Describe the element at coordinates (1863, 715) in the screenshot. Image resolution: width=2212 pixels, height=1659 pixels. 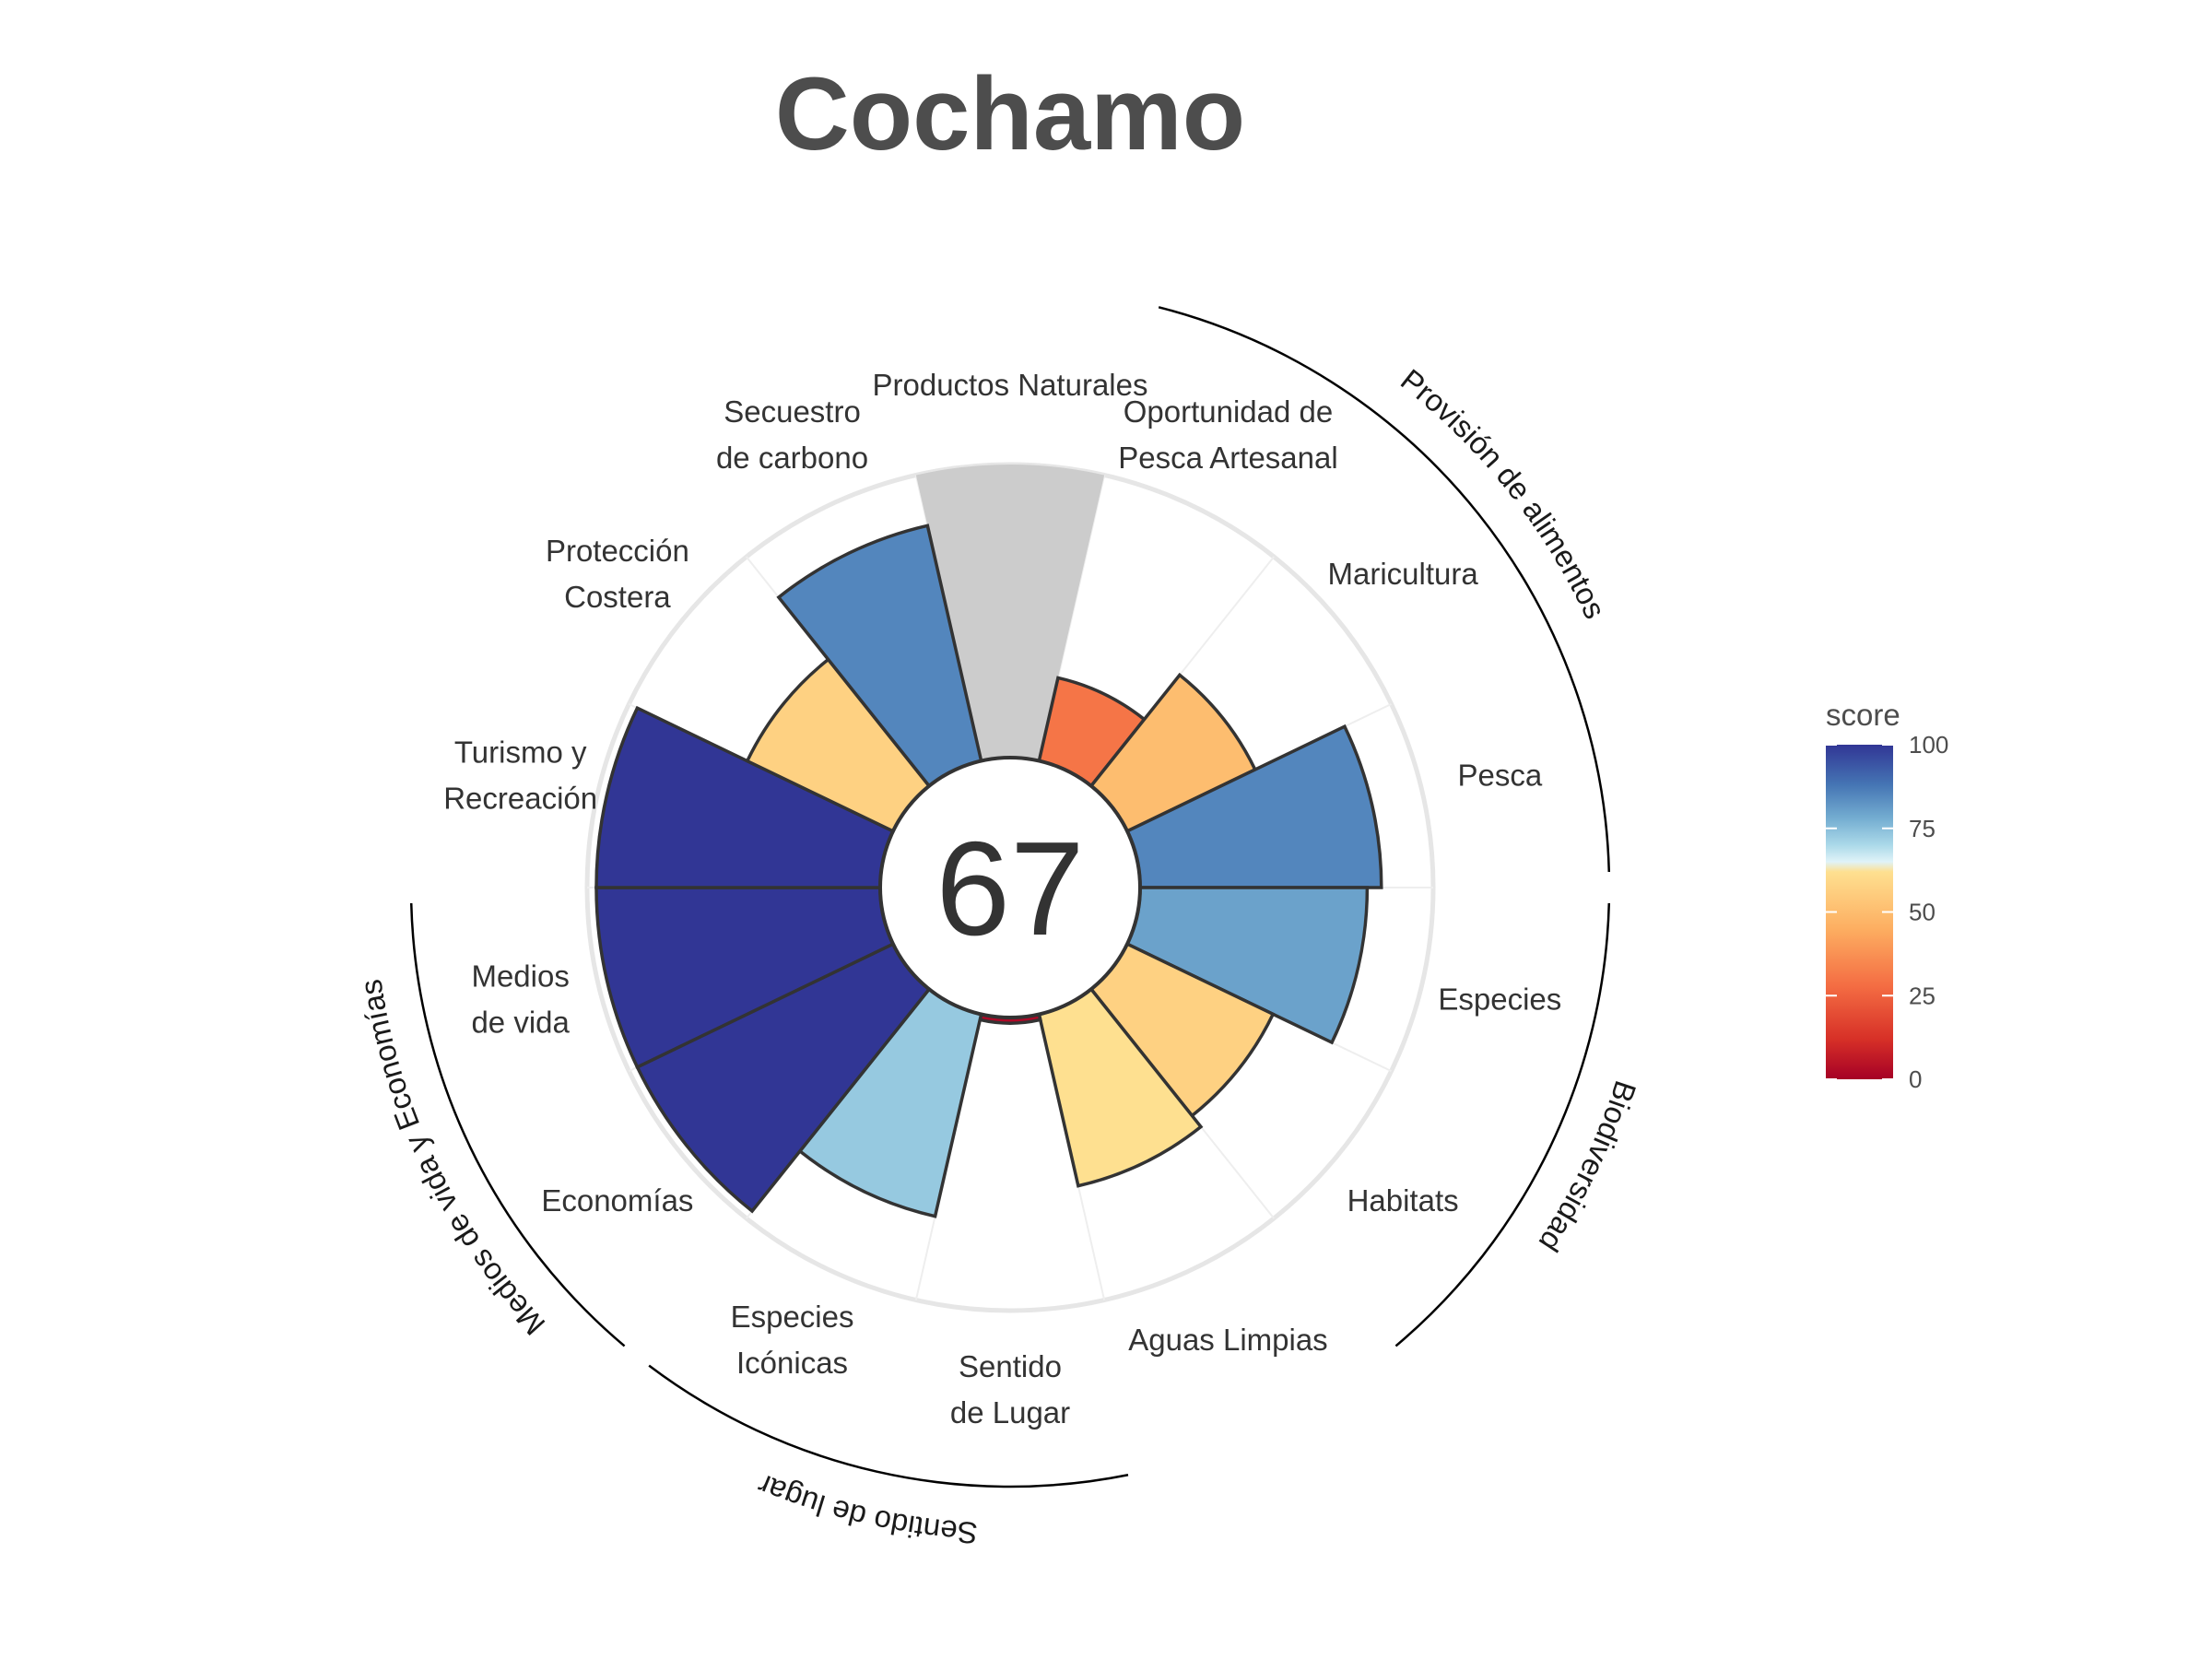
I see `legend-title: score` at that location.